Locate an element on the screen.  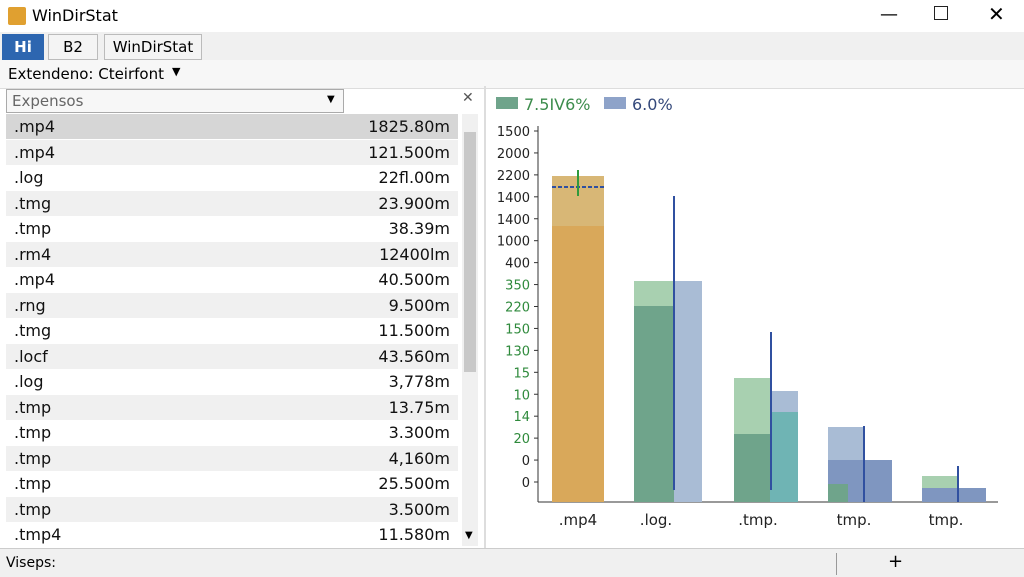
y-tick-label: 350 is located at coordinates (517, 286).